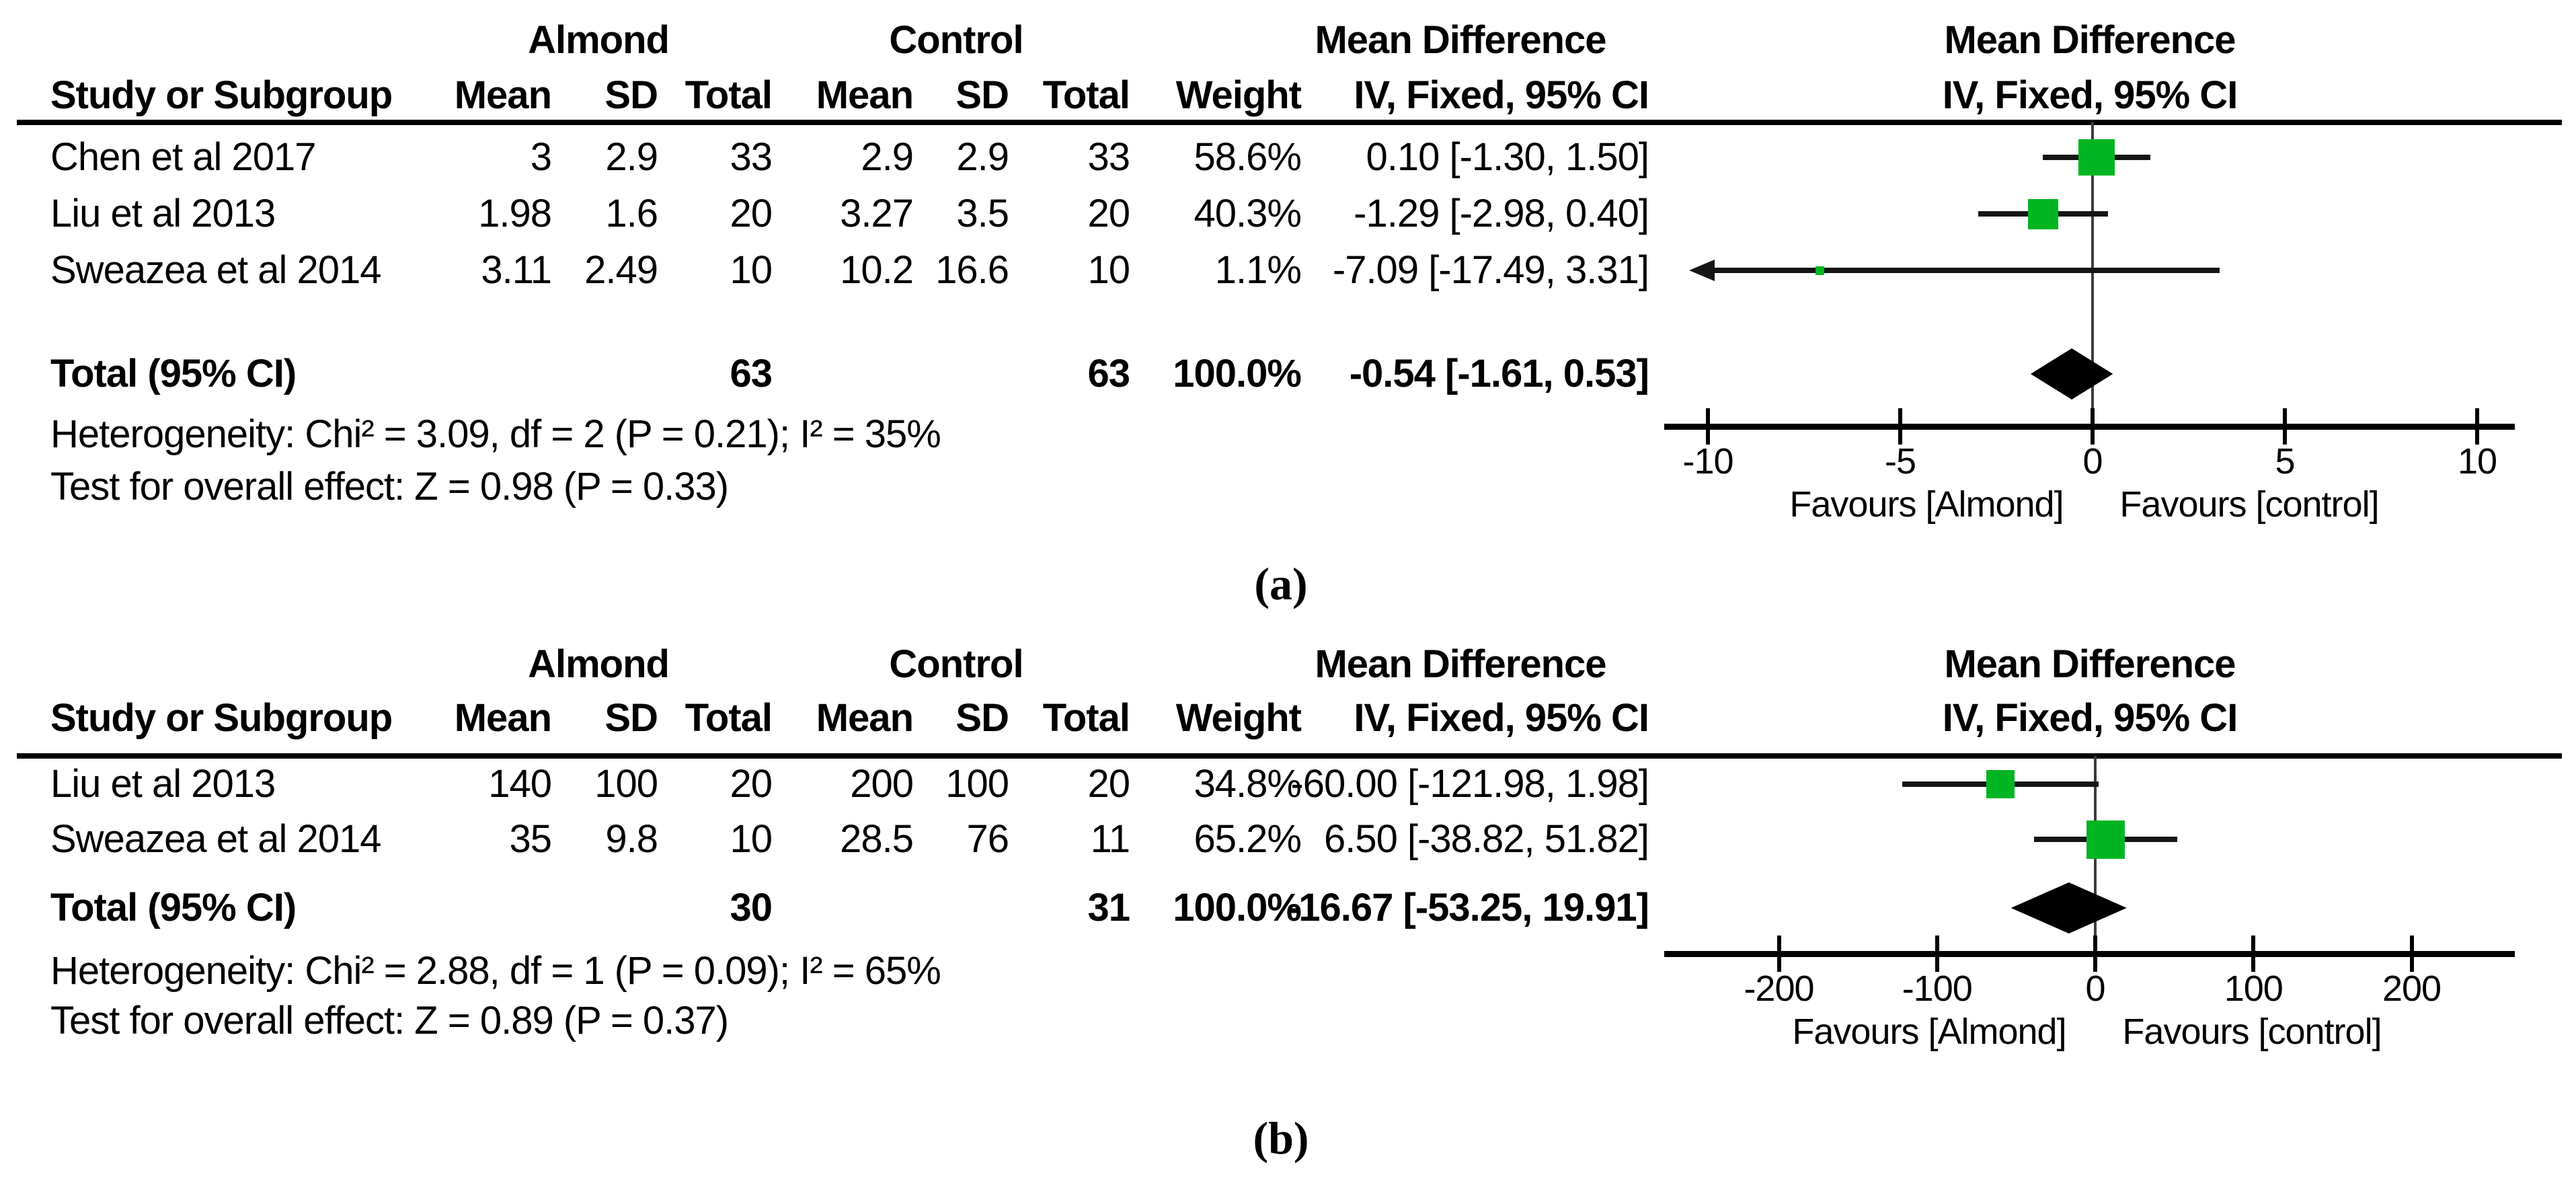  I want to click on cell-1: 1.6, so click(631, 213).